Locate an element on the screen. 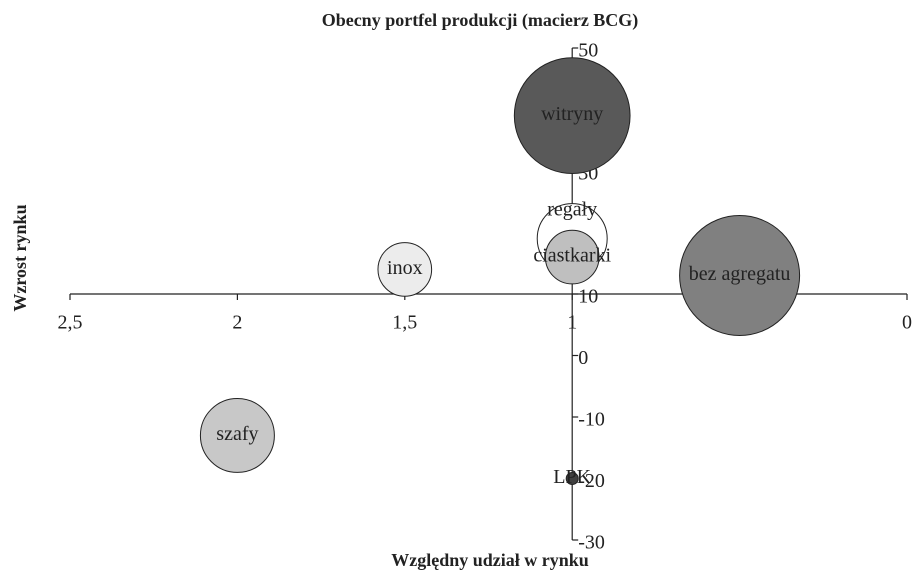 Image resolution: width=913 pixels, height=572 pixels. x-tick-label: 1 is located at coordinates (572, 323).